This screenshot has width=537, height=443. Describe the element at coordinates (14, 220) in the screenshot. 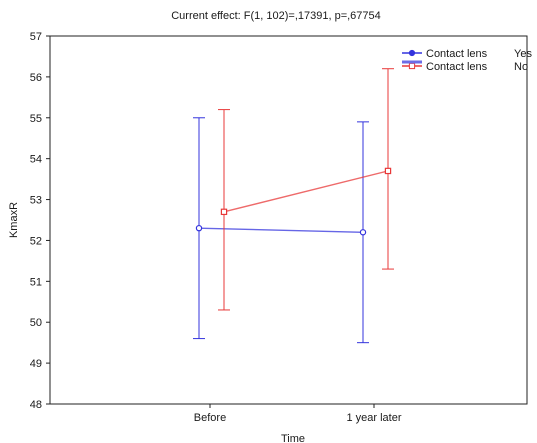

I see `y-axis-label: KmaxR` at that location.